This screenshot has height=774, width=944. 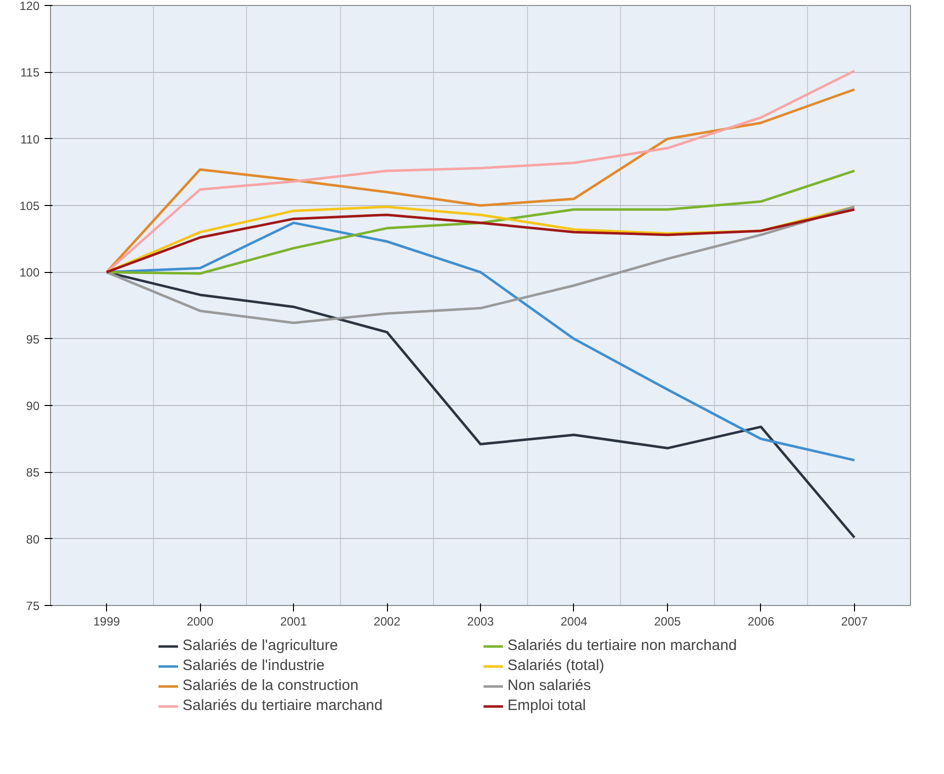 I want to click on x-tick-label: 2001, so click(x=294, y=621).